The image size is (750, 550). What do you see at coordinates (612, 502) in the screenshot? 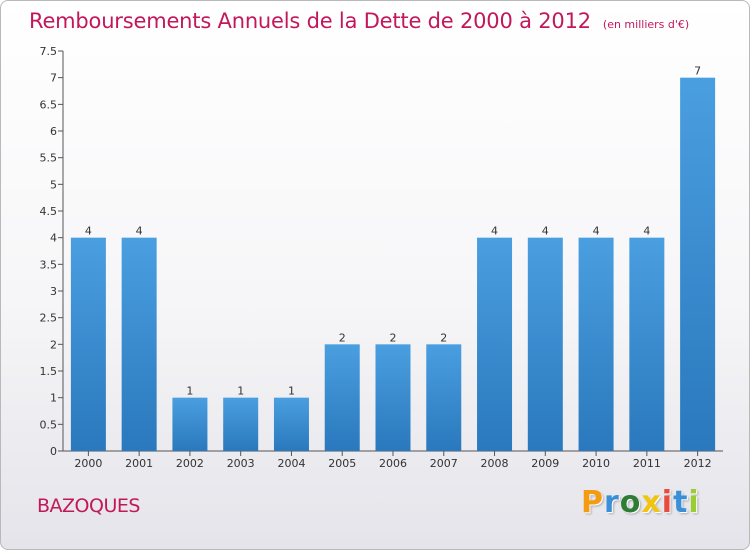
I see `logo-letter: r` at bounding box center [612, 502].